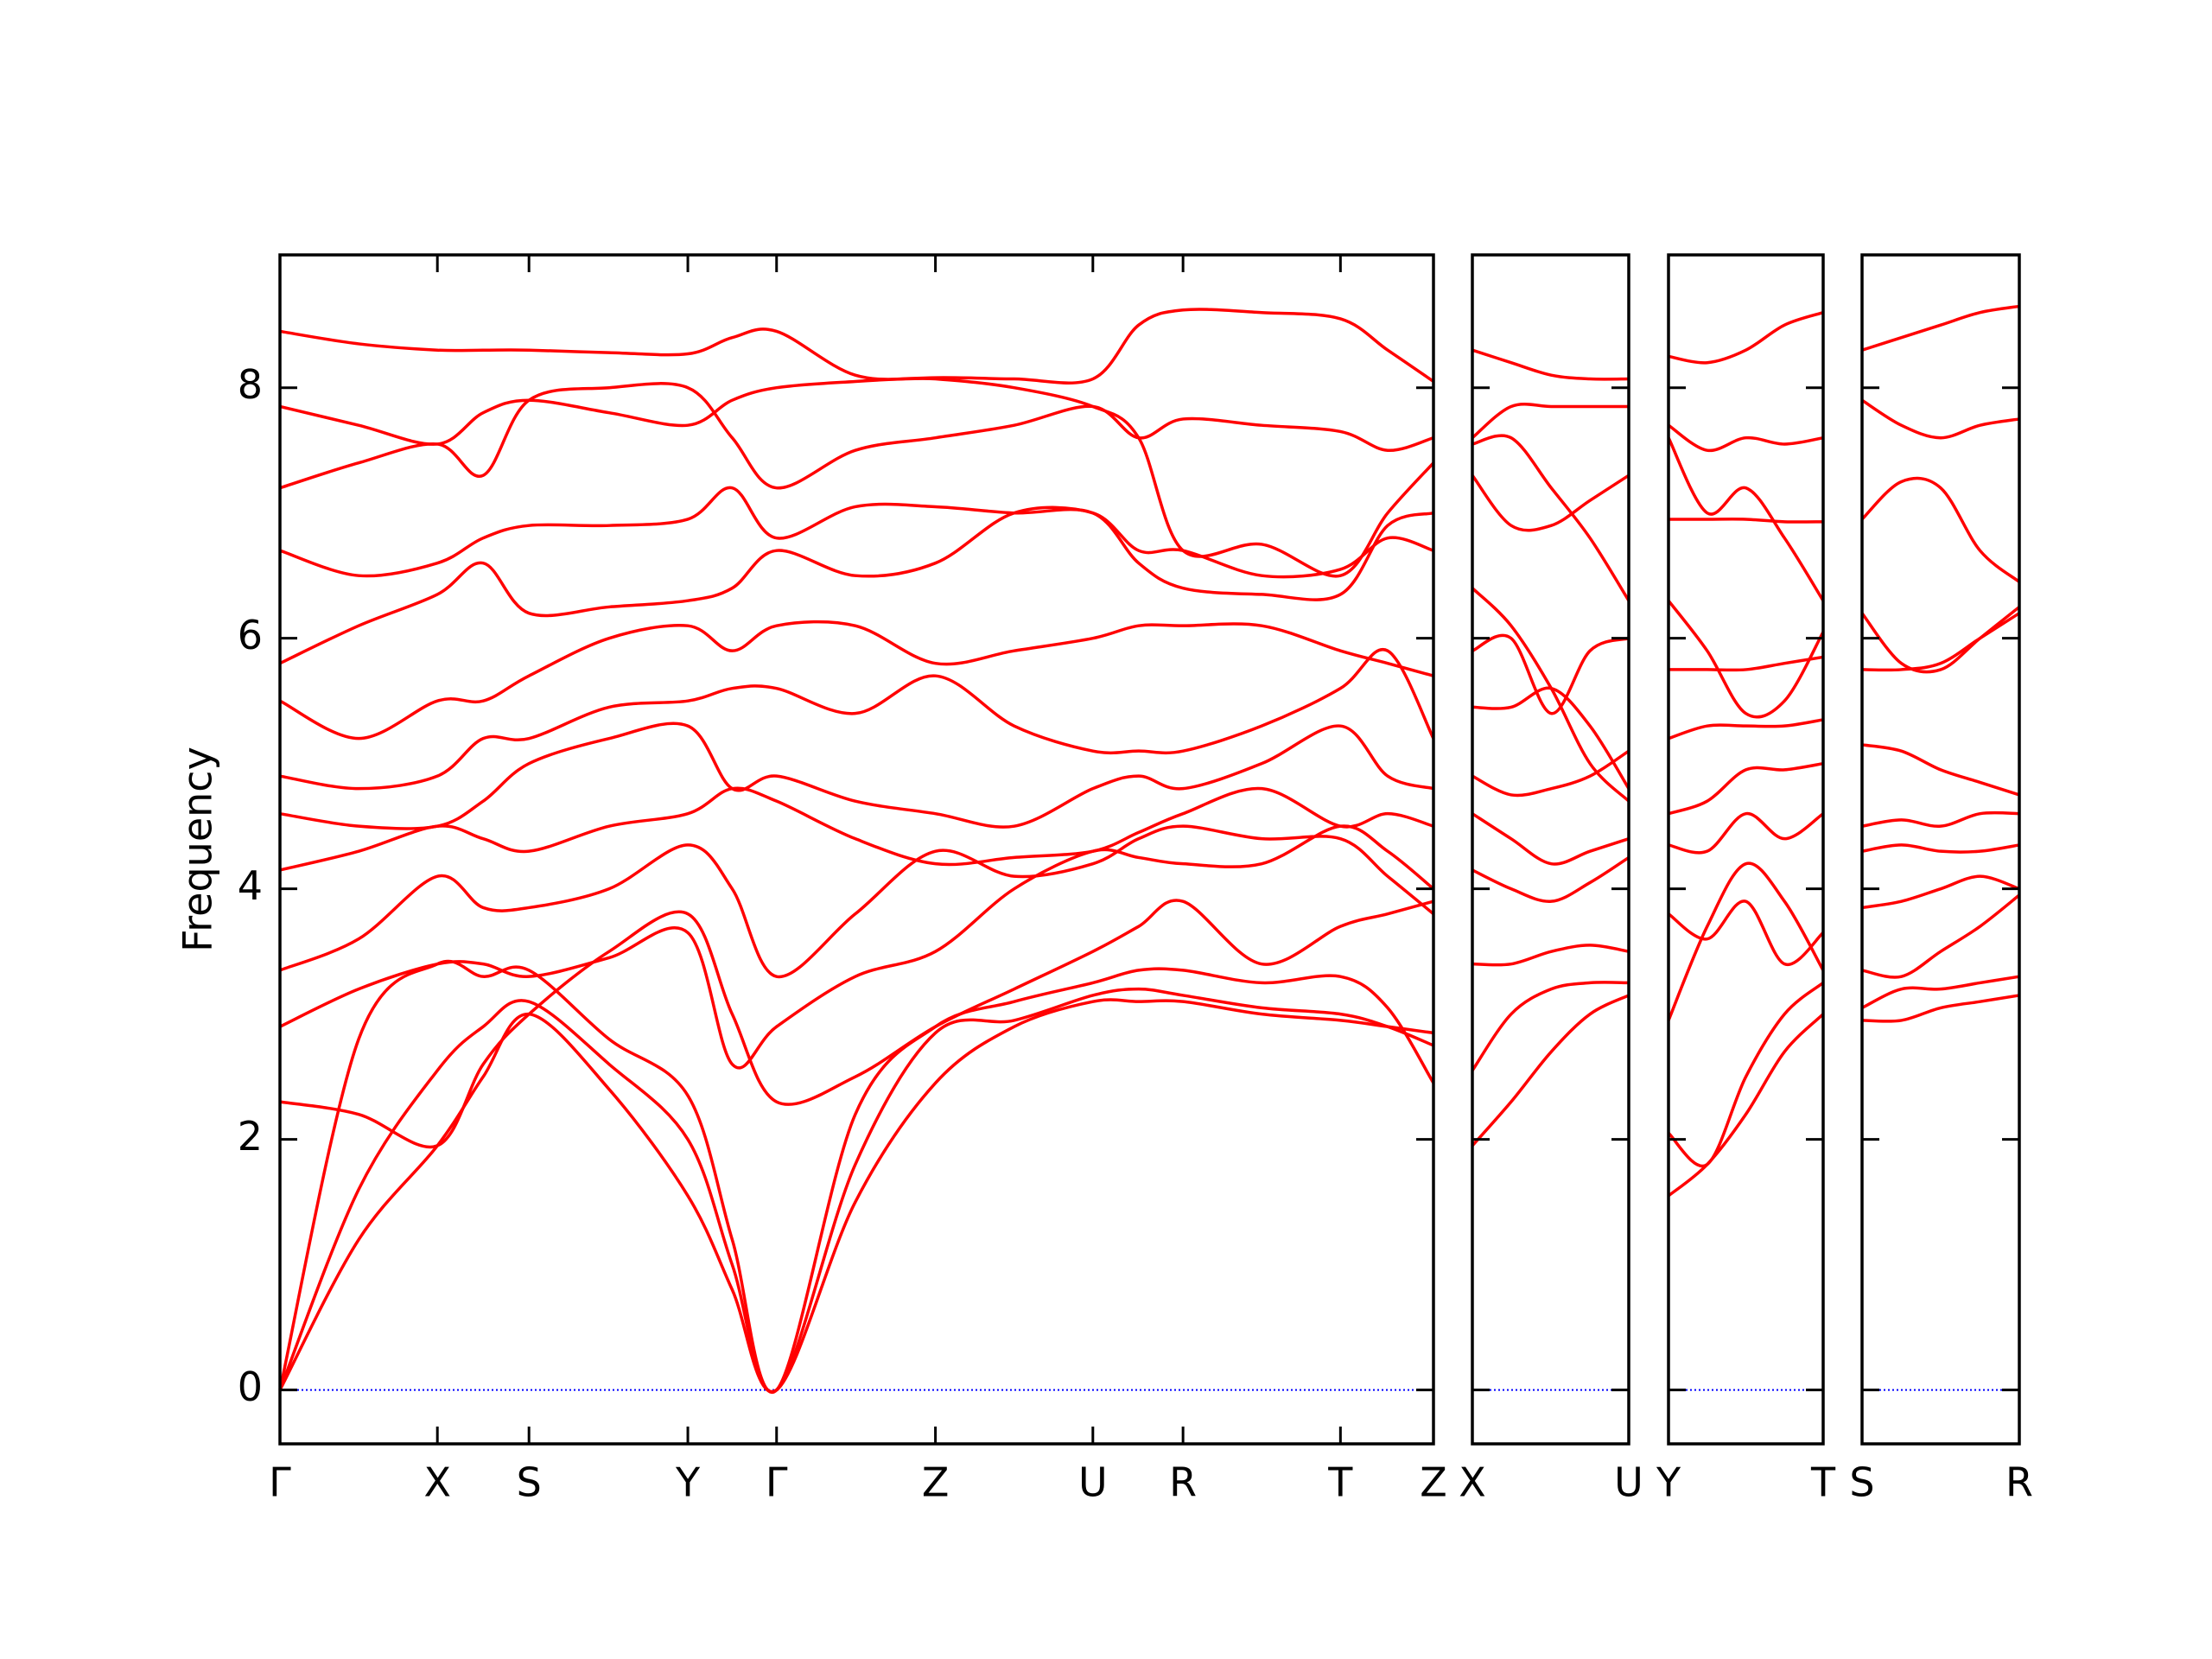 This screenshot has height=1659, width=2212. What do you see at coordinates (250, 1136) in the screenshot?
I see `y-tick-label: 2` at bounding box center [250, 1136].